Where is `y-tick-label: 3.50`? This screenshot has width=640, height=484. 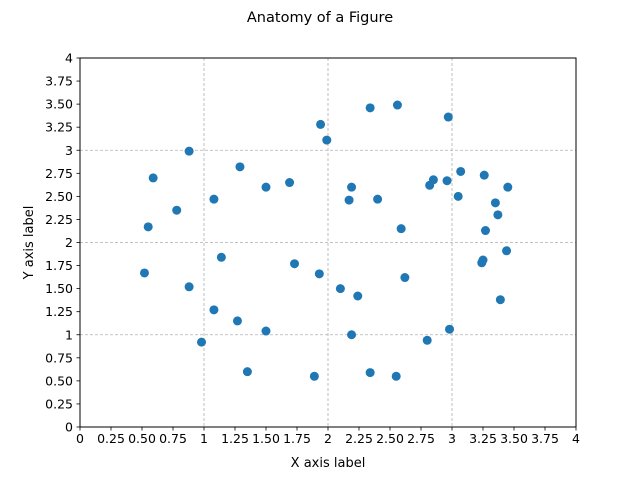
y-tick-label: 3.50 is located at coordinates (59, 104).